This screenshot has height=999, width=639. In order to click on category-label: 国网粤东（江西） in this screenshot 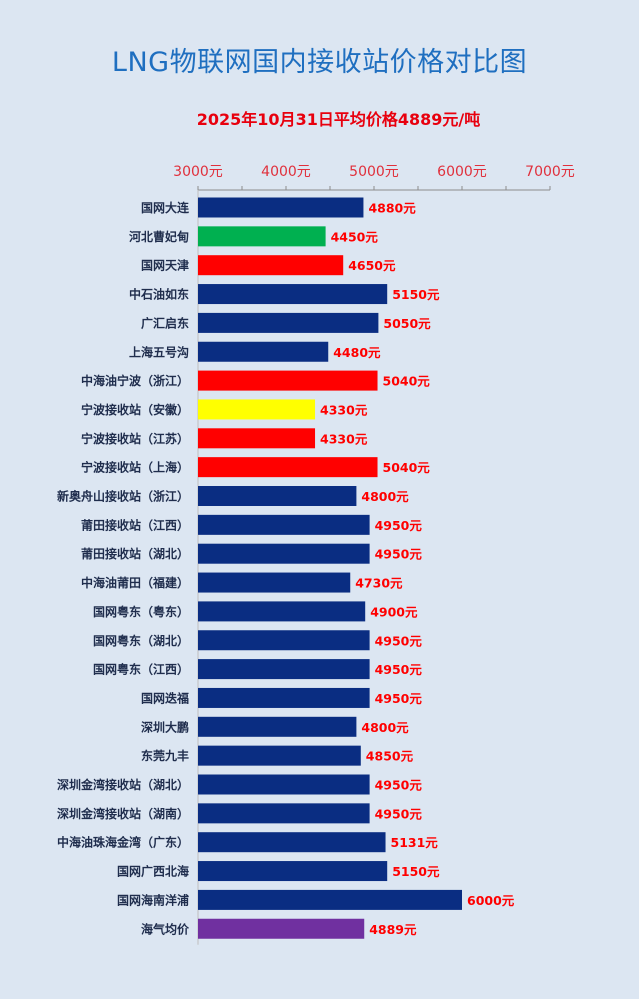, I will do `click(141, 669)`.